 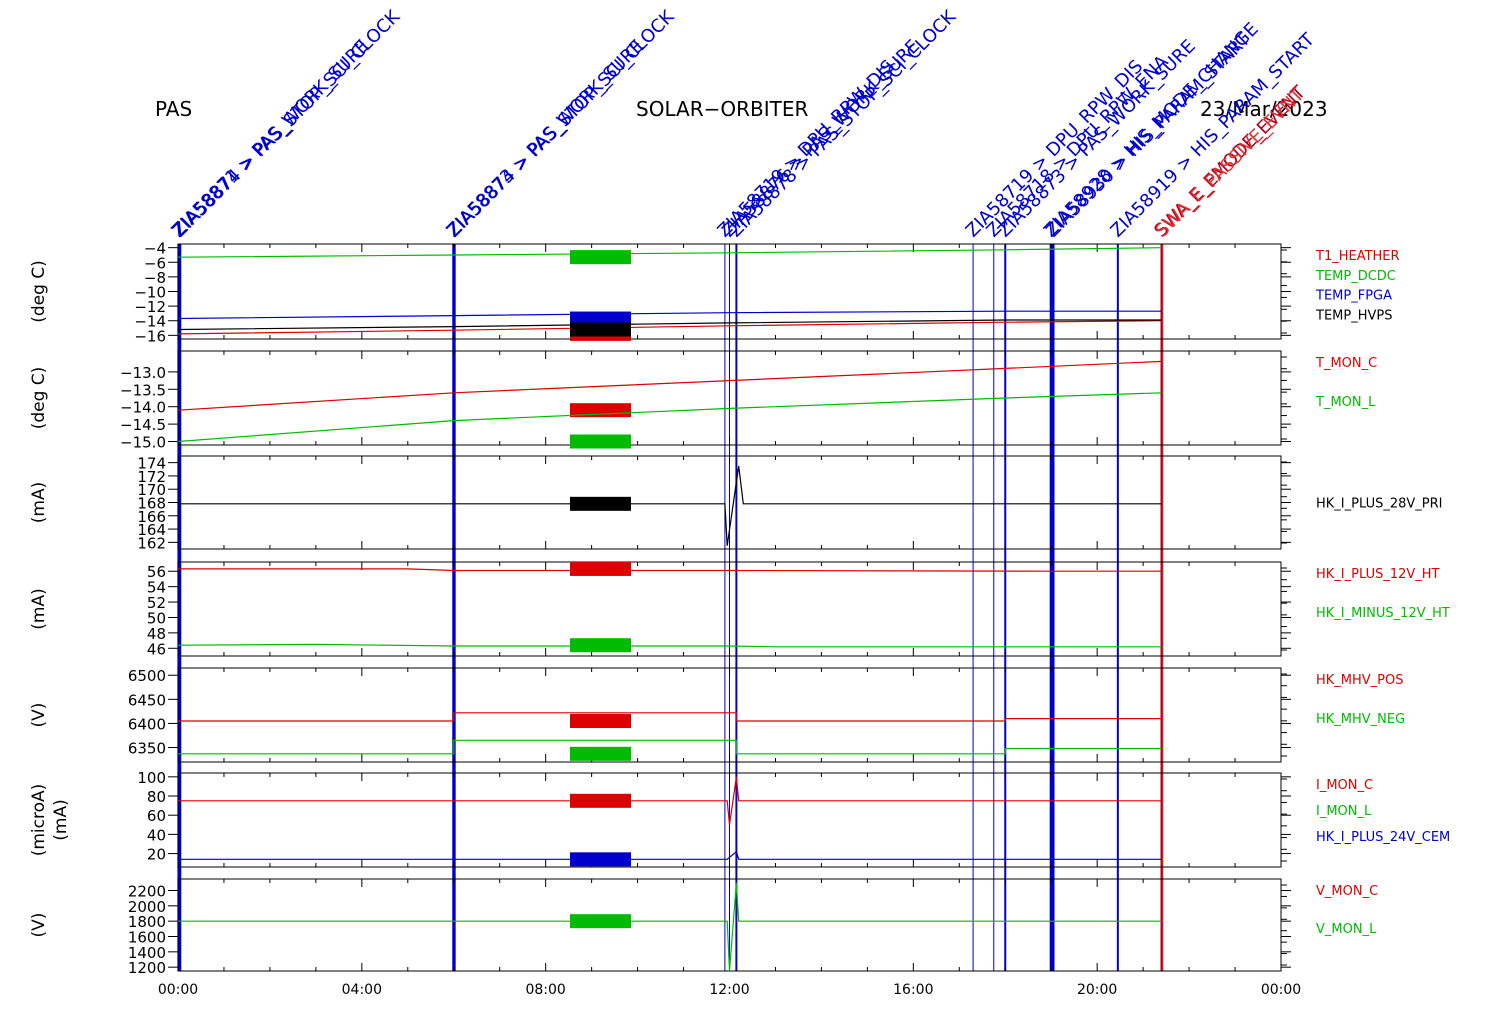 I want to click on y-tick-label: −6, so click(x=155, y=263).